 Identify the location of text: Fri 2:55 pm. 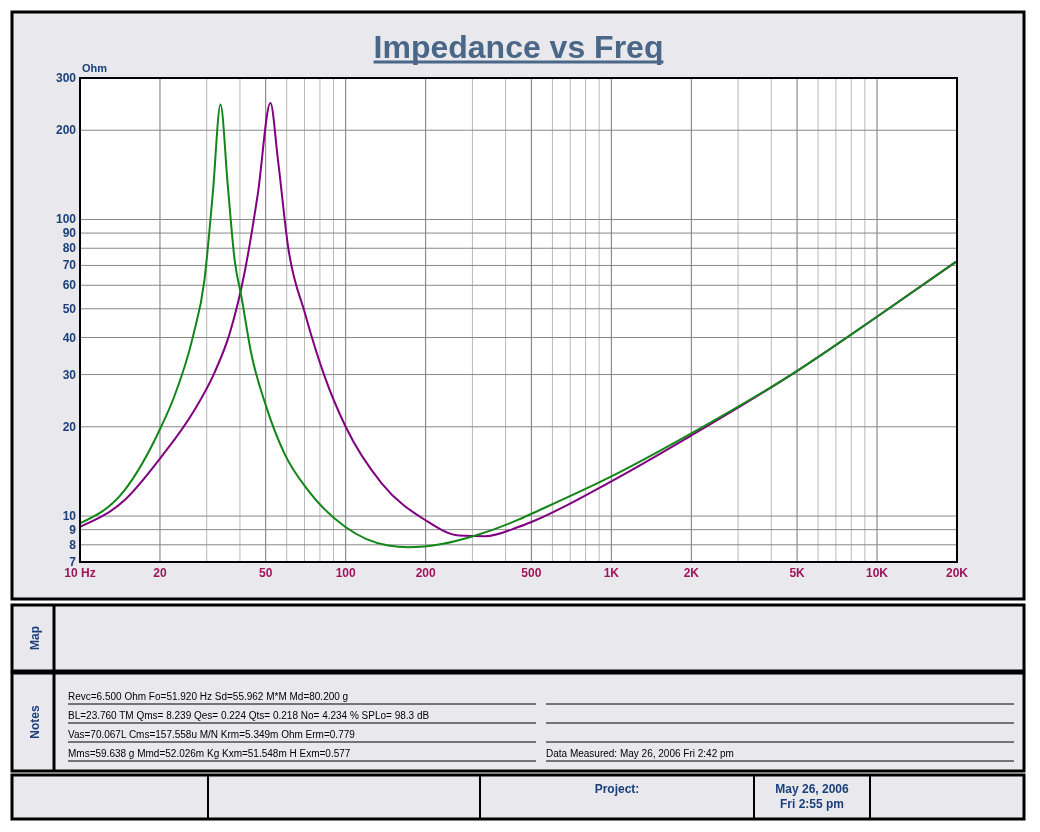
(812, 804).